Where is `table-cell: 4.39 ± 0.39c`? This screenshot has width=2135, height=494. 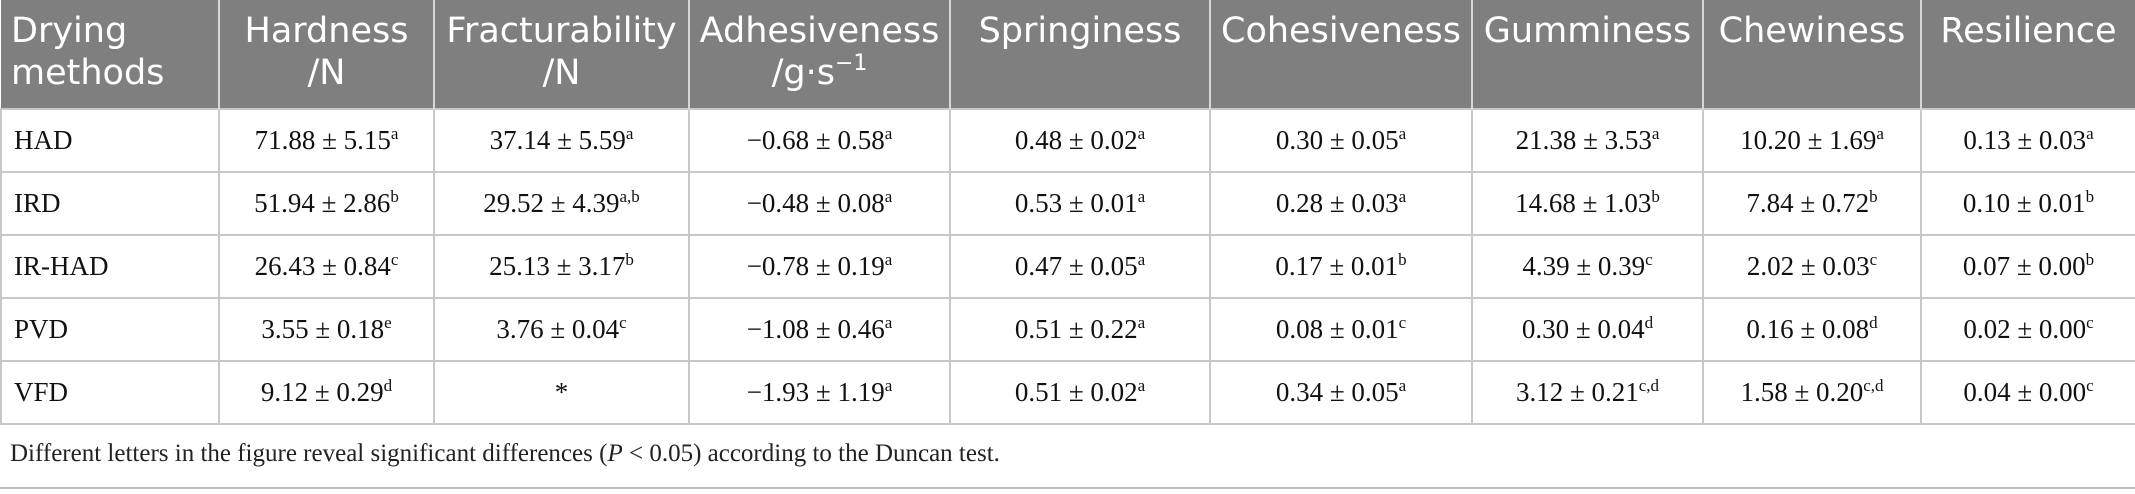 table-cell: 4.39 ± 0.39c is located at coordinates (1587, 266).